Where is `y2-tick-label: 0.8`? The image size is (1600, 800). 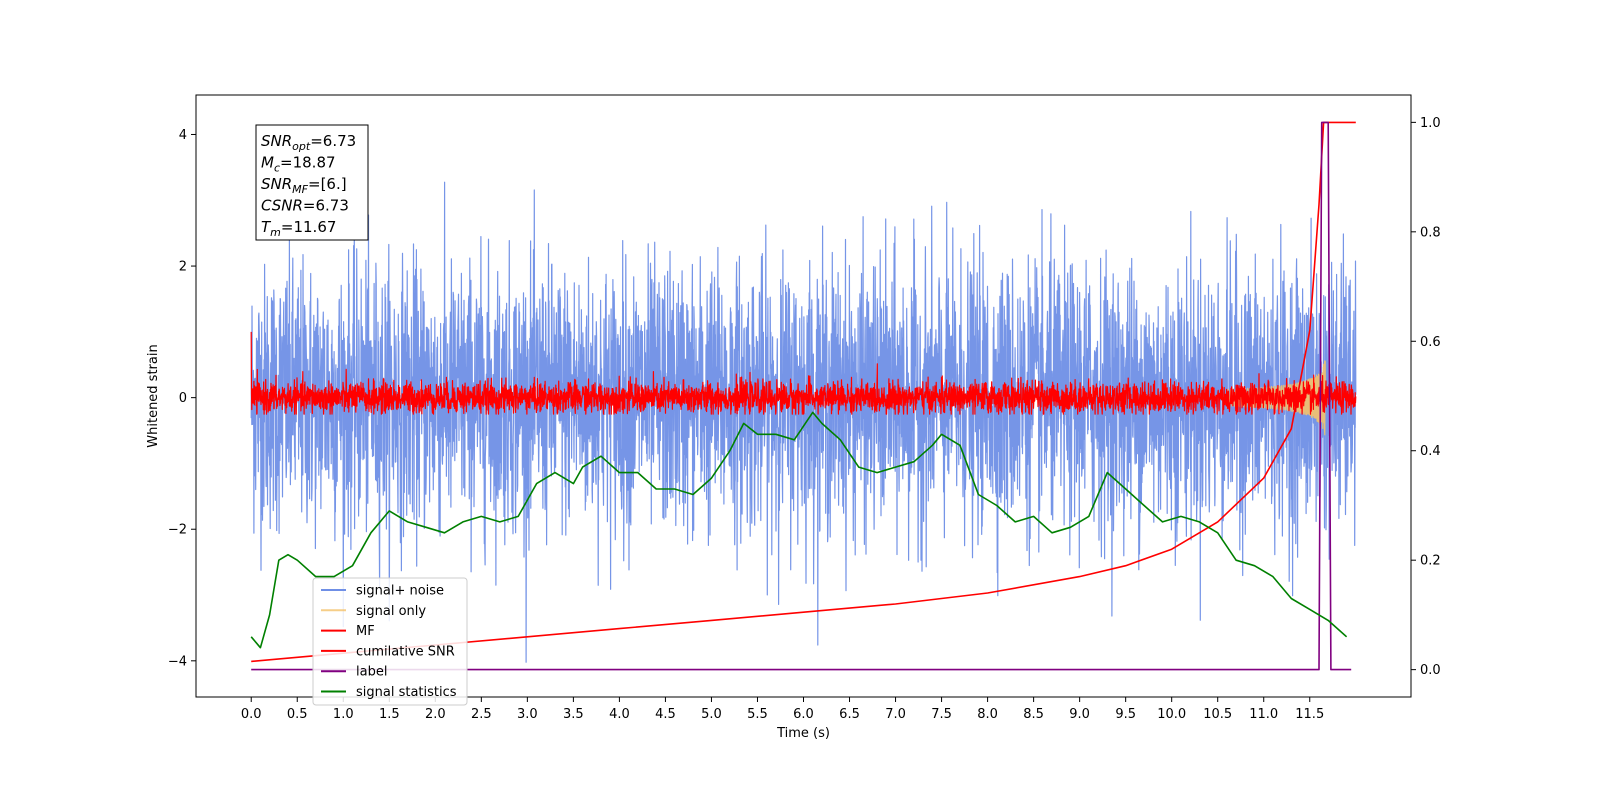
y2-tick-label: 0.8 is located at coordinates (1430, 232).